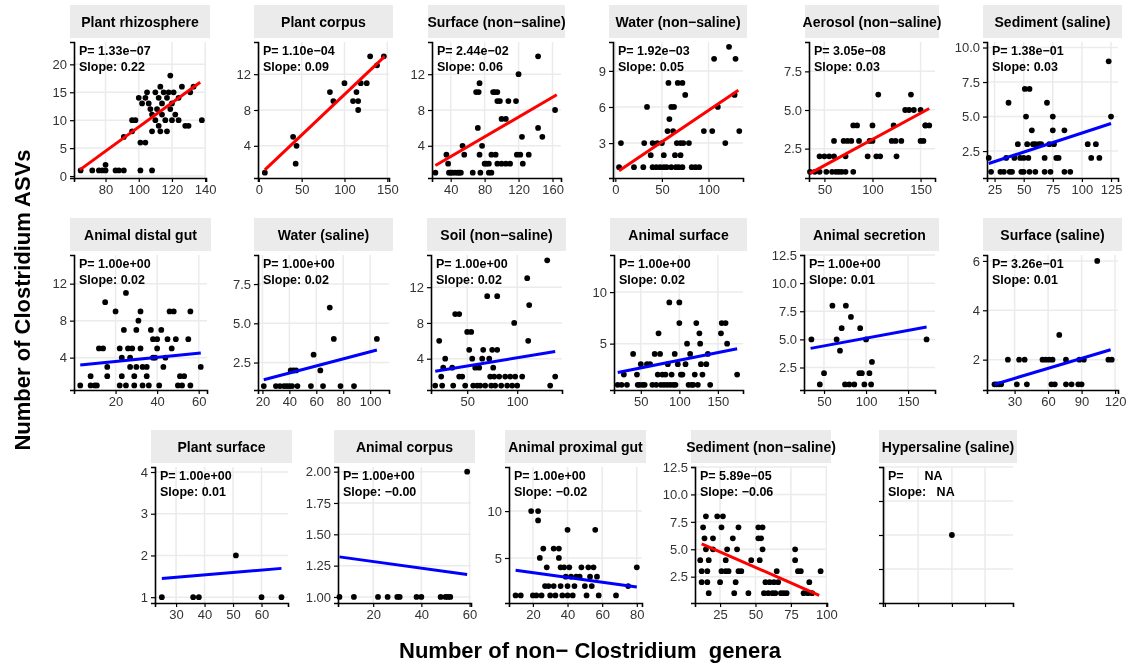 The width and height of the screenshot is (1133, 668). I want to click on annotation: Slope: −0.06, so click(737, 492).